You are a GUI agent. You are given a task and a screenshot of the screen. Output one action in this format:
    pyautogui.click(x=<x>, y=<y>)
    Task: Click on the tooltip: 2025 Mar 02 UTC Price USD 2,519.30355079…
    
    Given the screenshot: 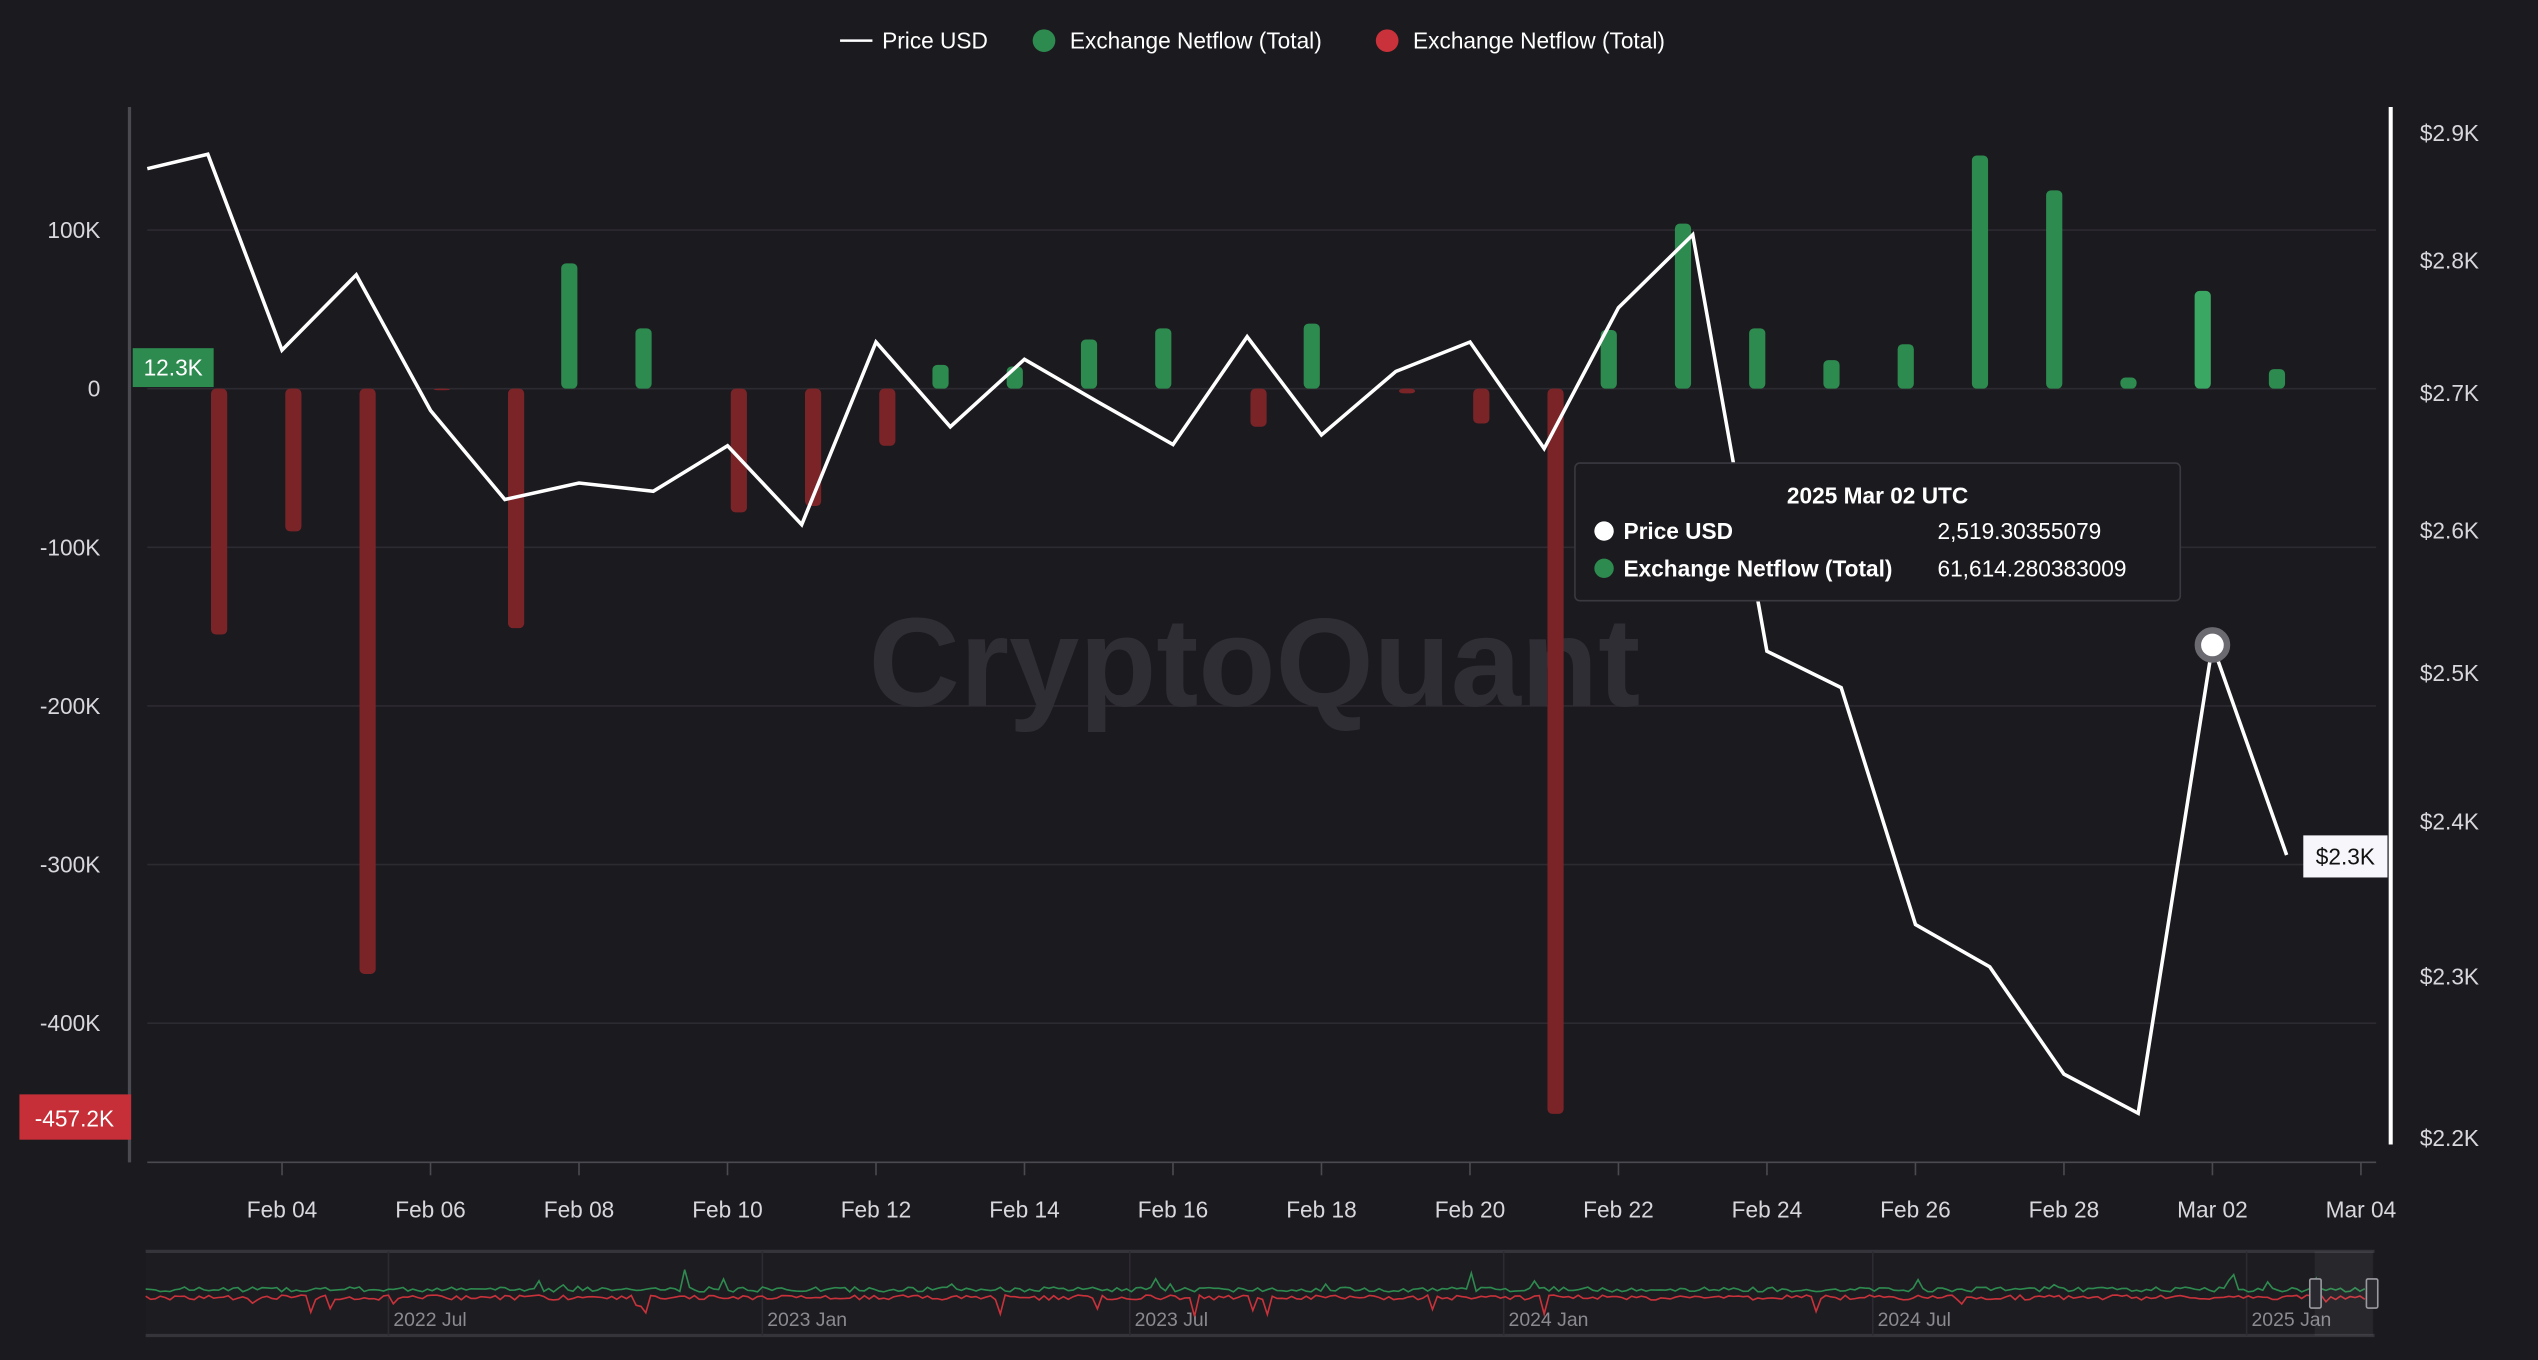 What is the action you would take?
    pyautogui.click(x=1878, y=532)
    